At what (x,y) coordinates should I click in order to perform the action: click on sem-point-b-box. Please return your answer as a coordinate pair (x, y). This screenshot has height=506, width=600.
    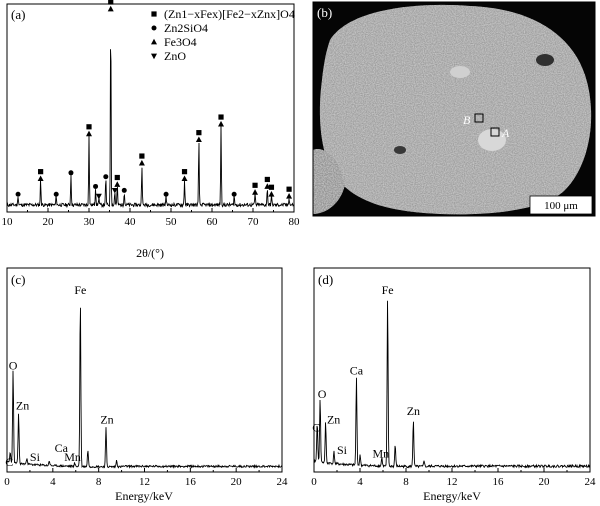
    Looking at the image, I should click on (479, 118).